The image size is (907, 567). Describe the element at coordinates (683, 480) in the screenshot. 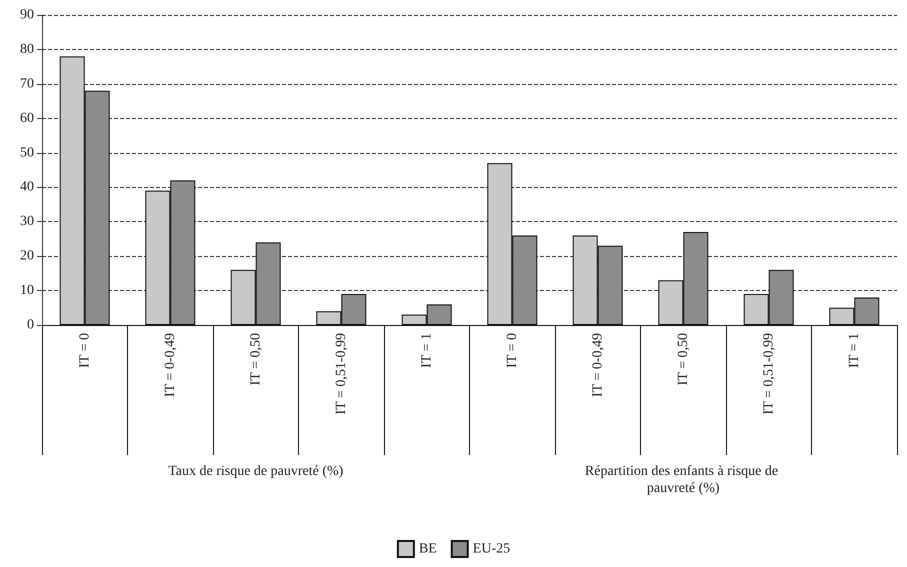

I see `text: Répartition des enfants à risque de pauvreté (%)` at that location.